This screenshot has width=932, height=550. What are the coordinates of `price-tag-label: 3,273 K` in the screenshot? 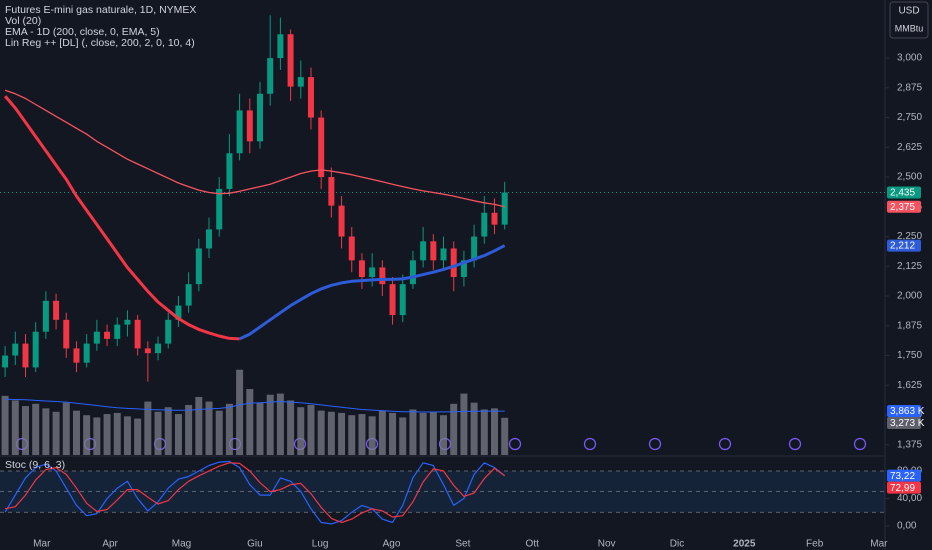 It's located at (907, 423).